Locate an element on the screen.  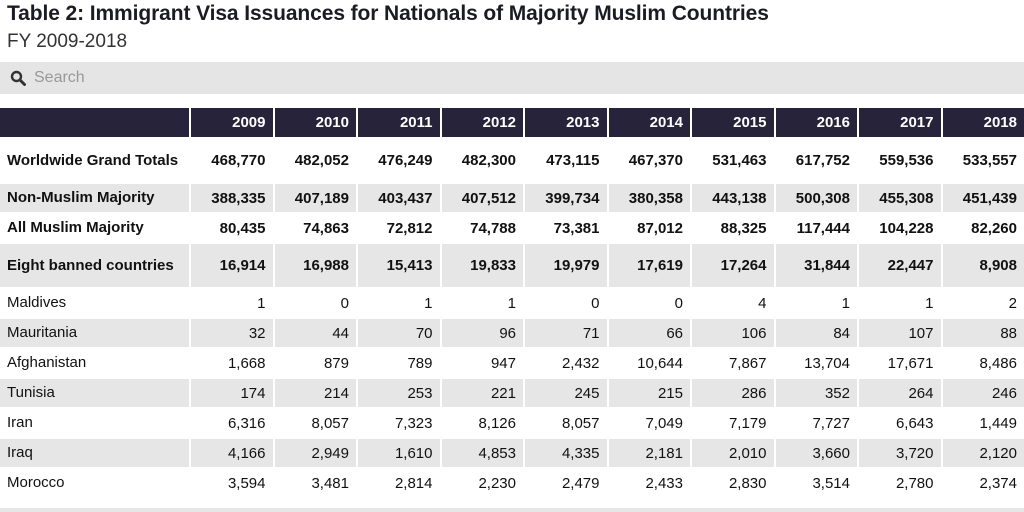
table-cell: 617,752 is located at coordinates (822, 160).